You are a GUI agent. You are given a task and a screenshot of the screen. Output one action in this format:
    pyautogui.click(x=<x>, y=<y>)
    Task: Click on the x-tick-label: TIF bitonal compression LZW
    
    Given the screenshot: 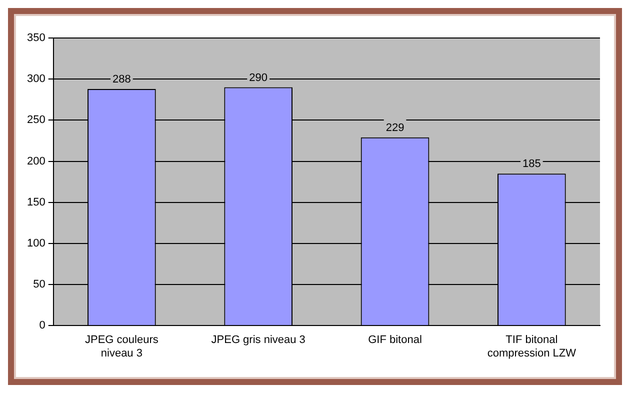 What is the action you would take?
    pyautogui.click(x=532, y=347)
    